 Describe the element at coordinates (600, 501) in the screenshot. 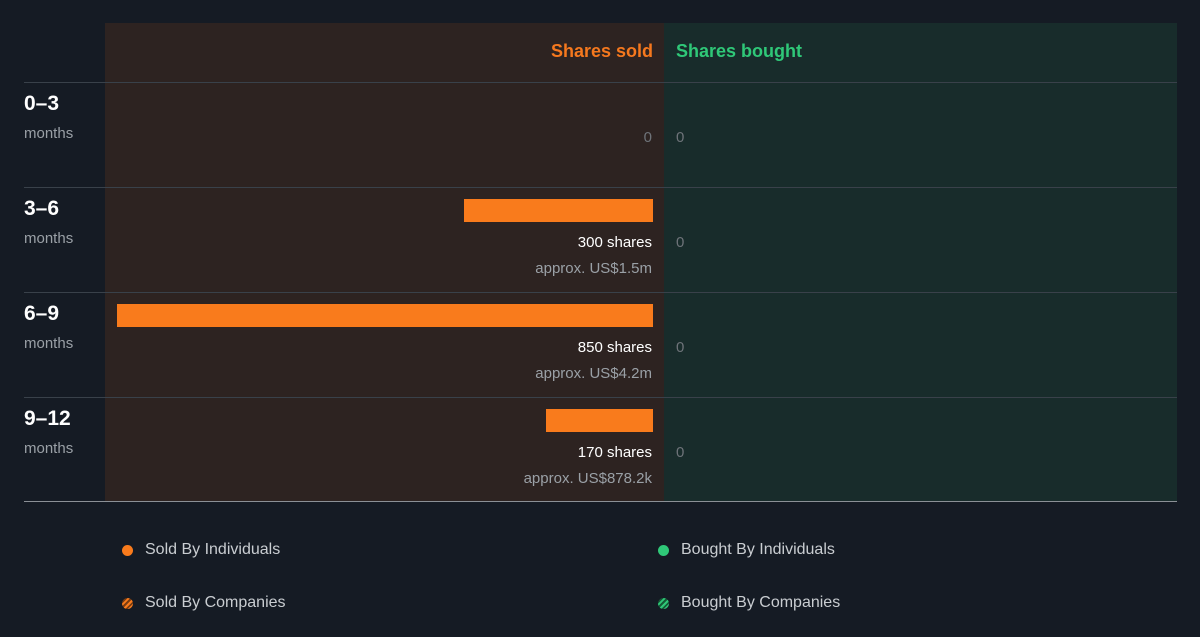

I see `chart-baseline` at that location.